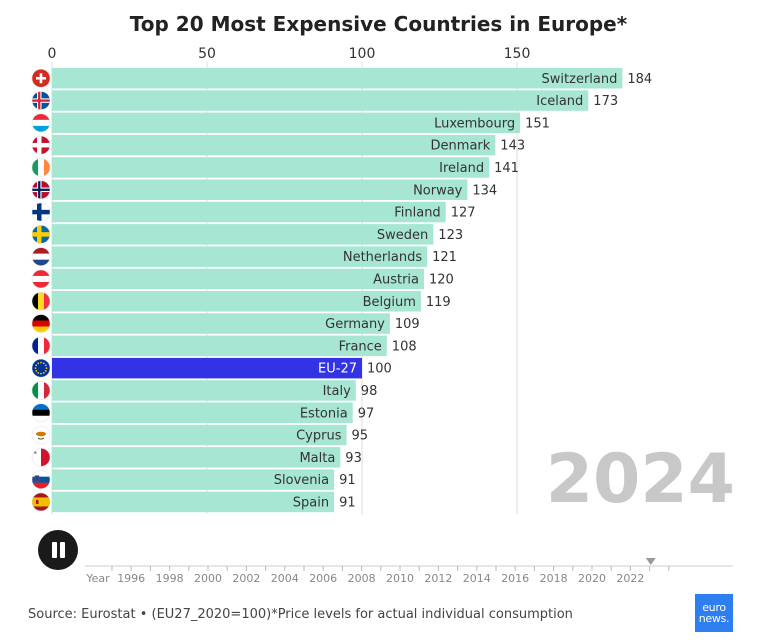 The image size is (757, 640). What do you see at coordinates (62, 550) in the screenshot?
I see `pause-icon-bar` at bounding box center [62, 550].